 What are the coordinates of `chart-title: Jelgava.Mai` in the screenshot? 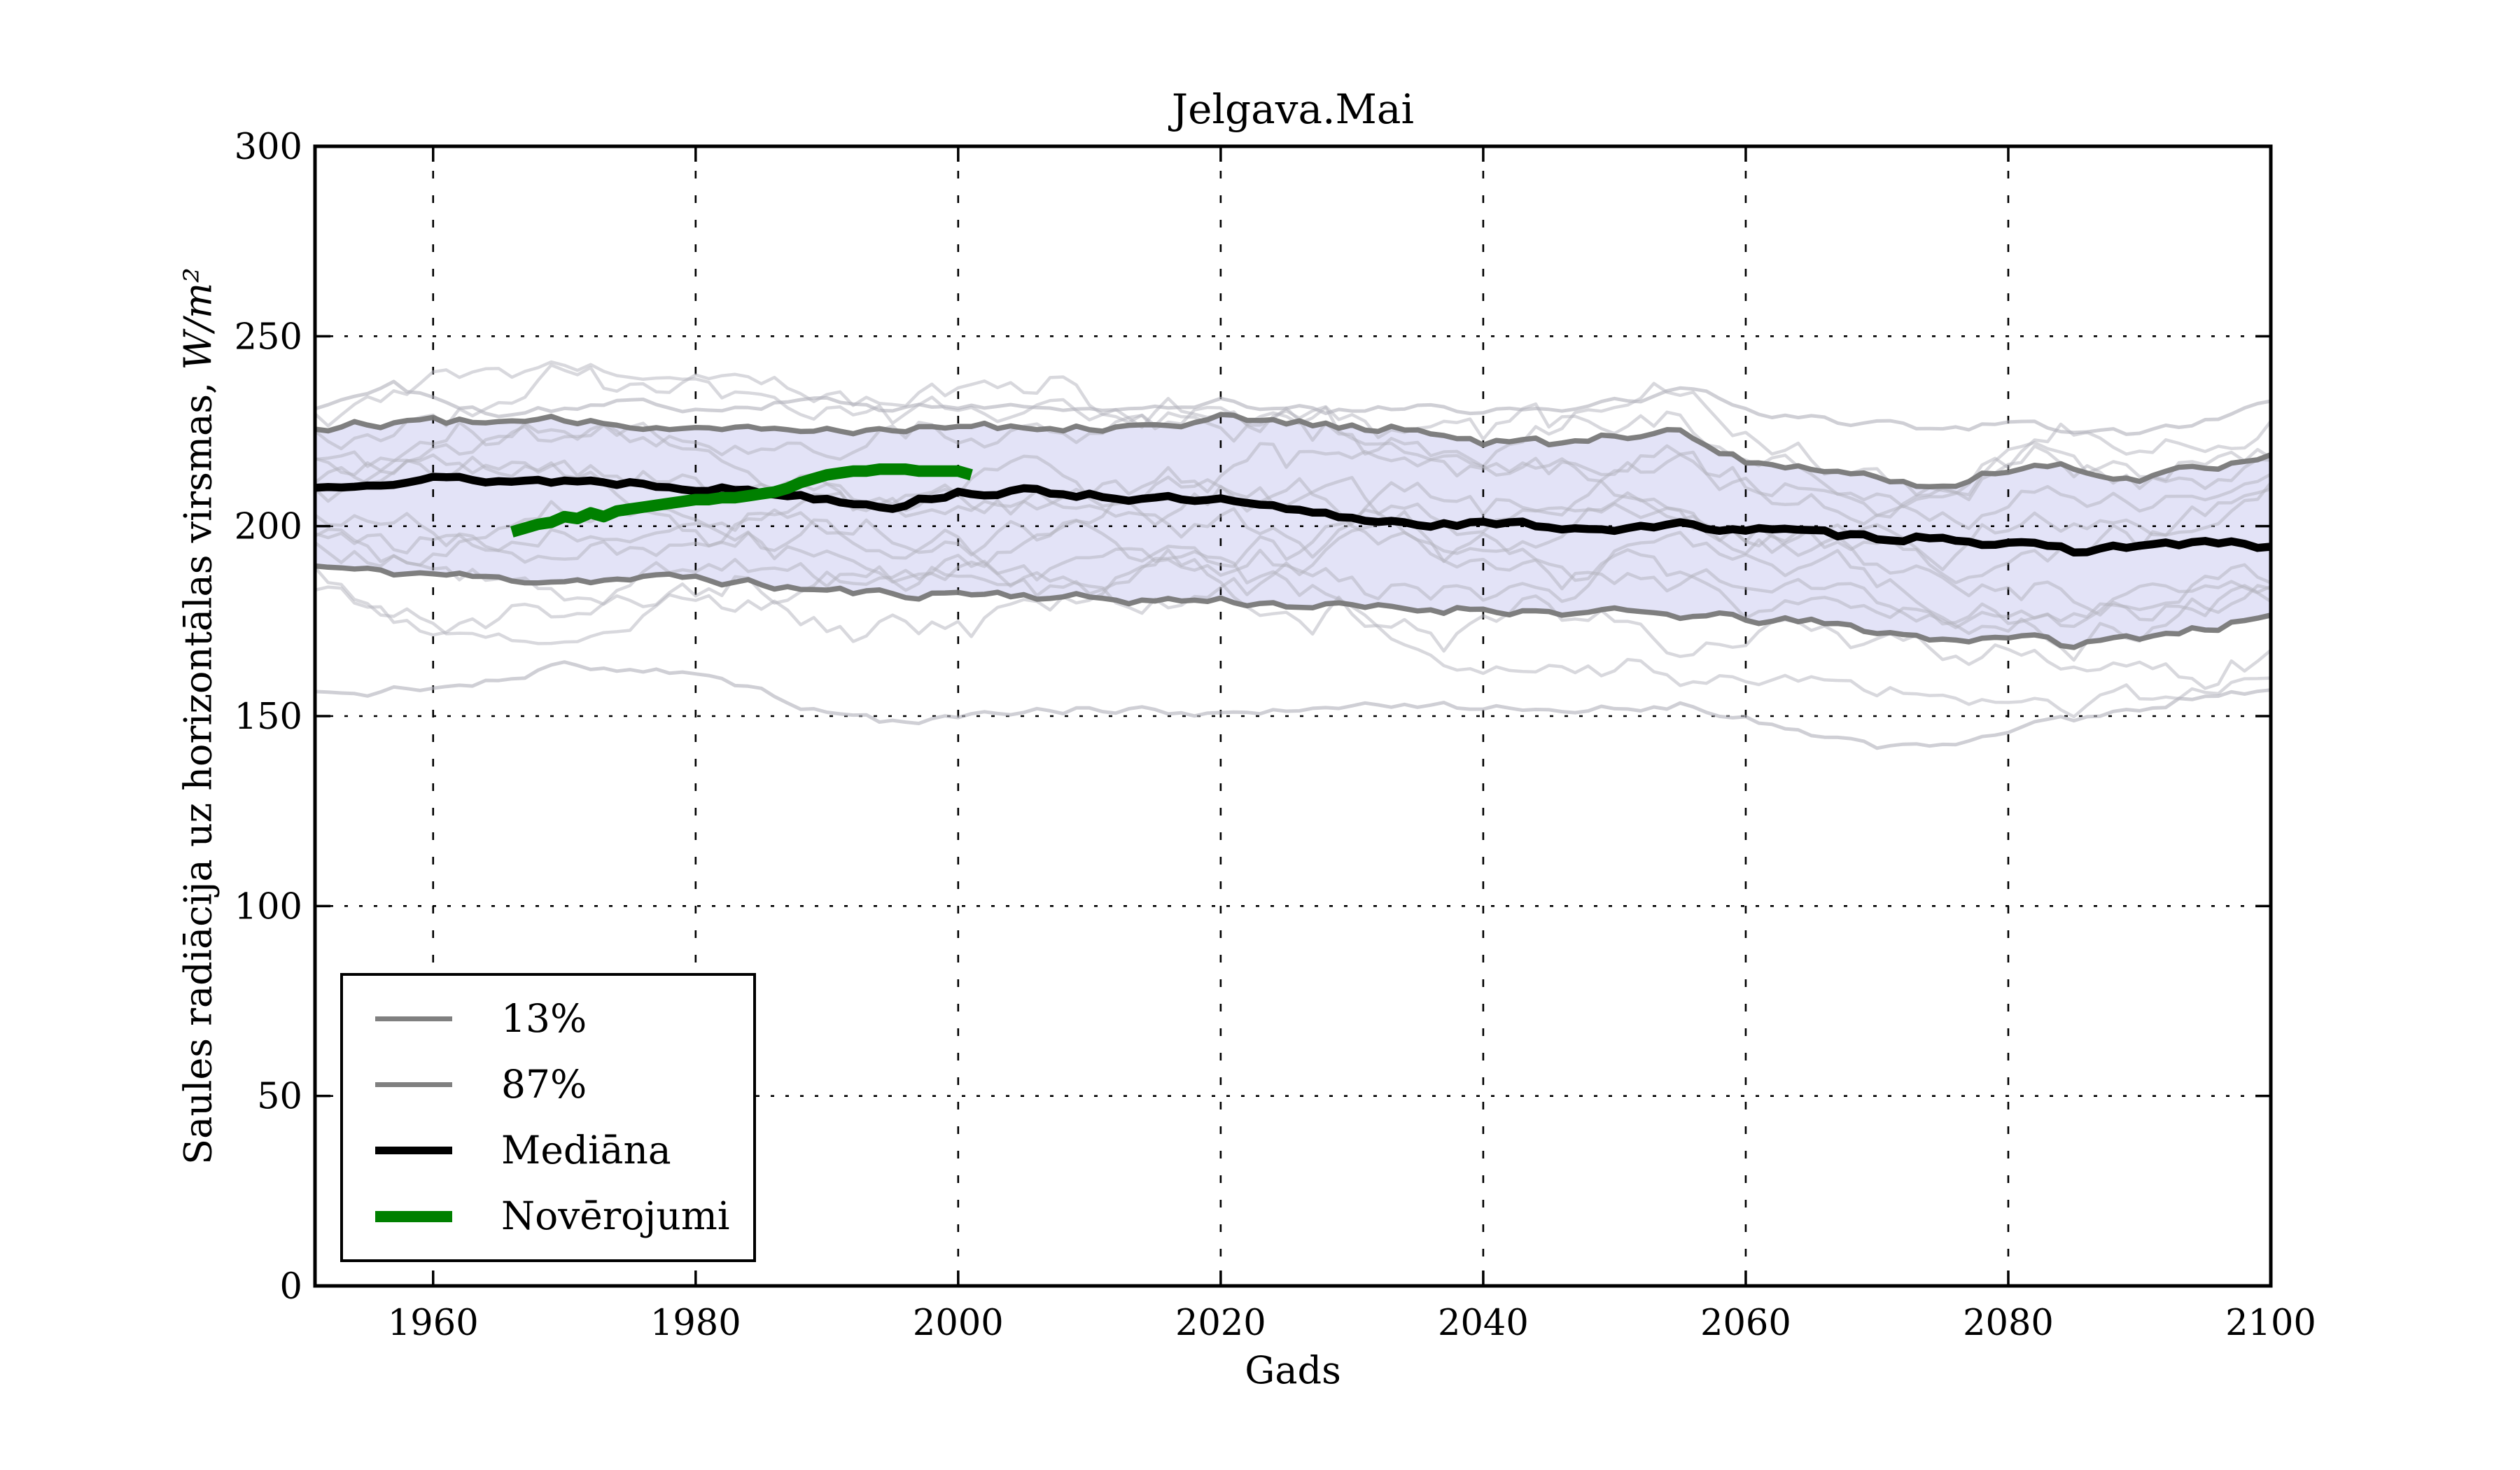 It's located at (1293, 109).